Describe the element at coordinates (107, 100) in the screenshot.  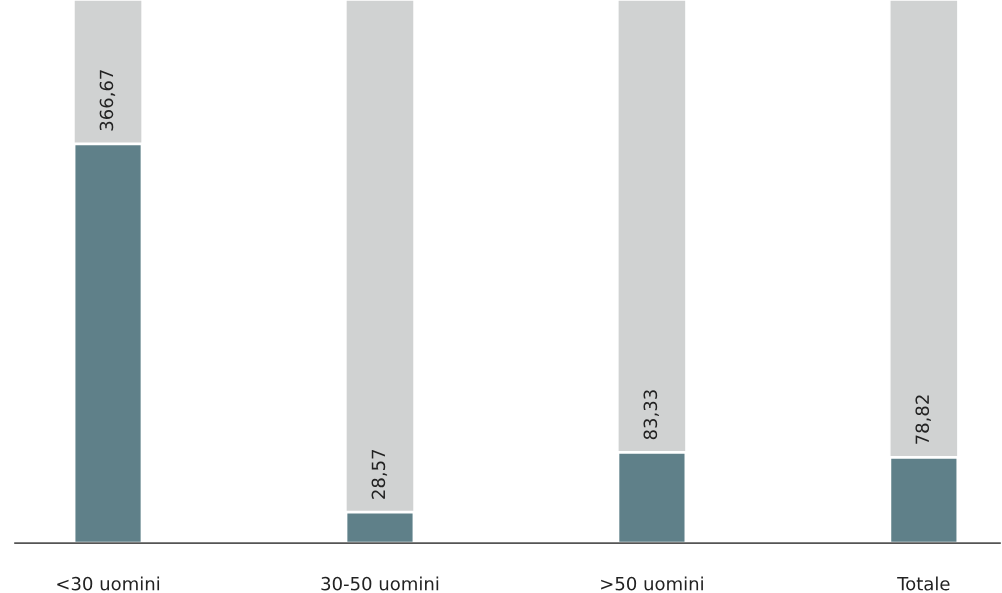
I see `data-label: 366,67` at that location.